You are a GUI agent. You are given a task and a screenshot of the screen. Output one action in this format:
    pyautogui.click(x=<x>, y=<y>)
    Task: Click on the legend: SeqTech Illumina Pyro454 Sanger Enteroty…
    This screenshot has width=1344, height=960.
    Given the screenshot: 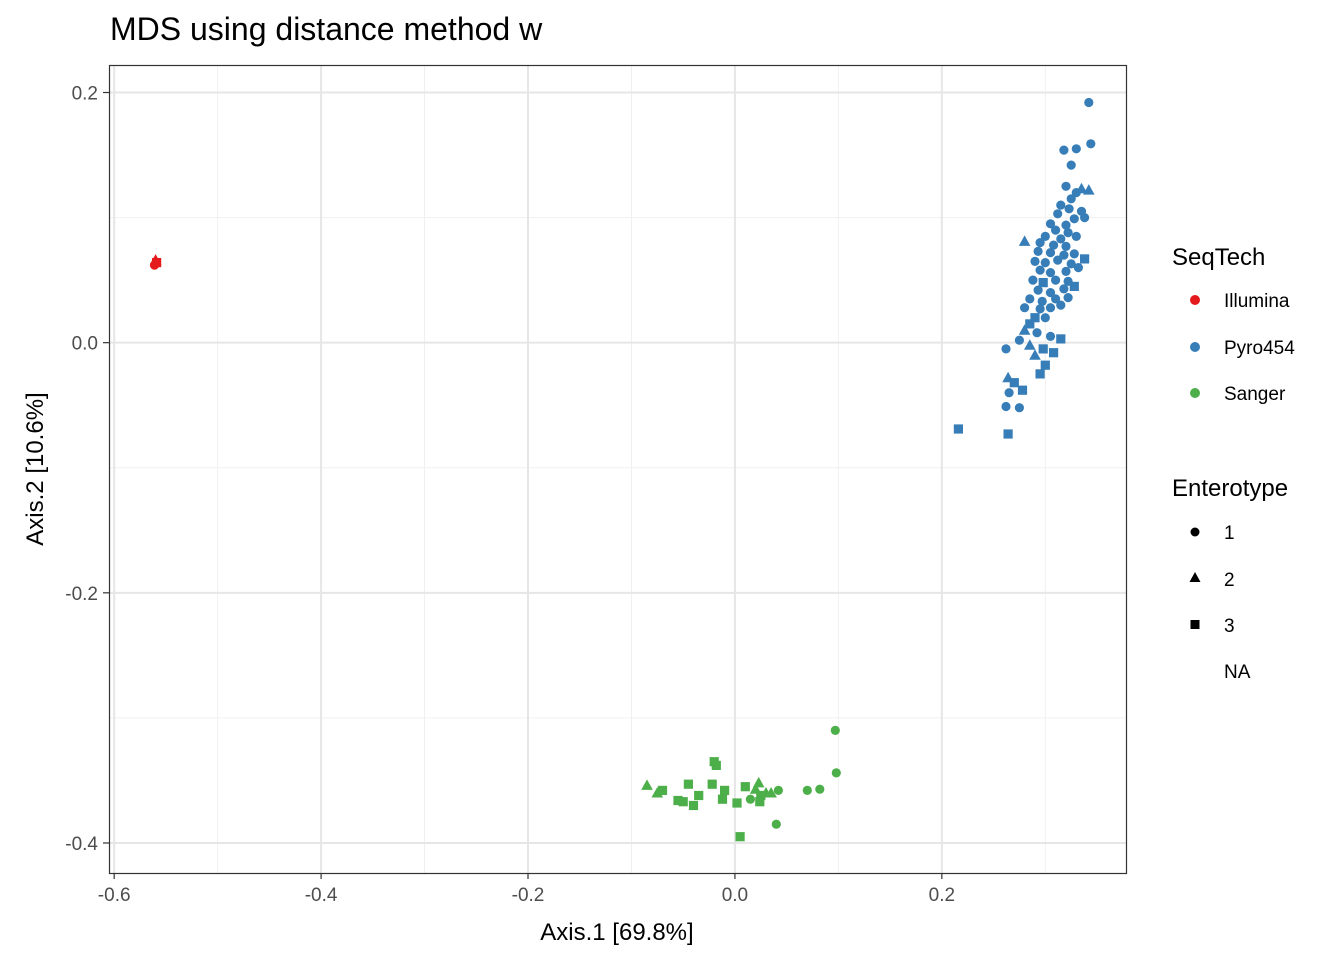 What is the action you would take?
    pyautogui.click(x=1233, y=463)
    